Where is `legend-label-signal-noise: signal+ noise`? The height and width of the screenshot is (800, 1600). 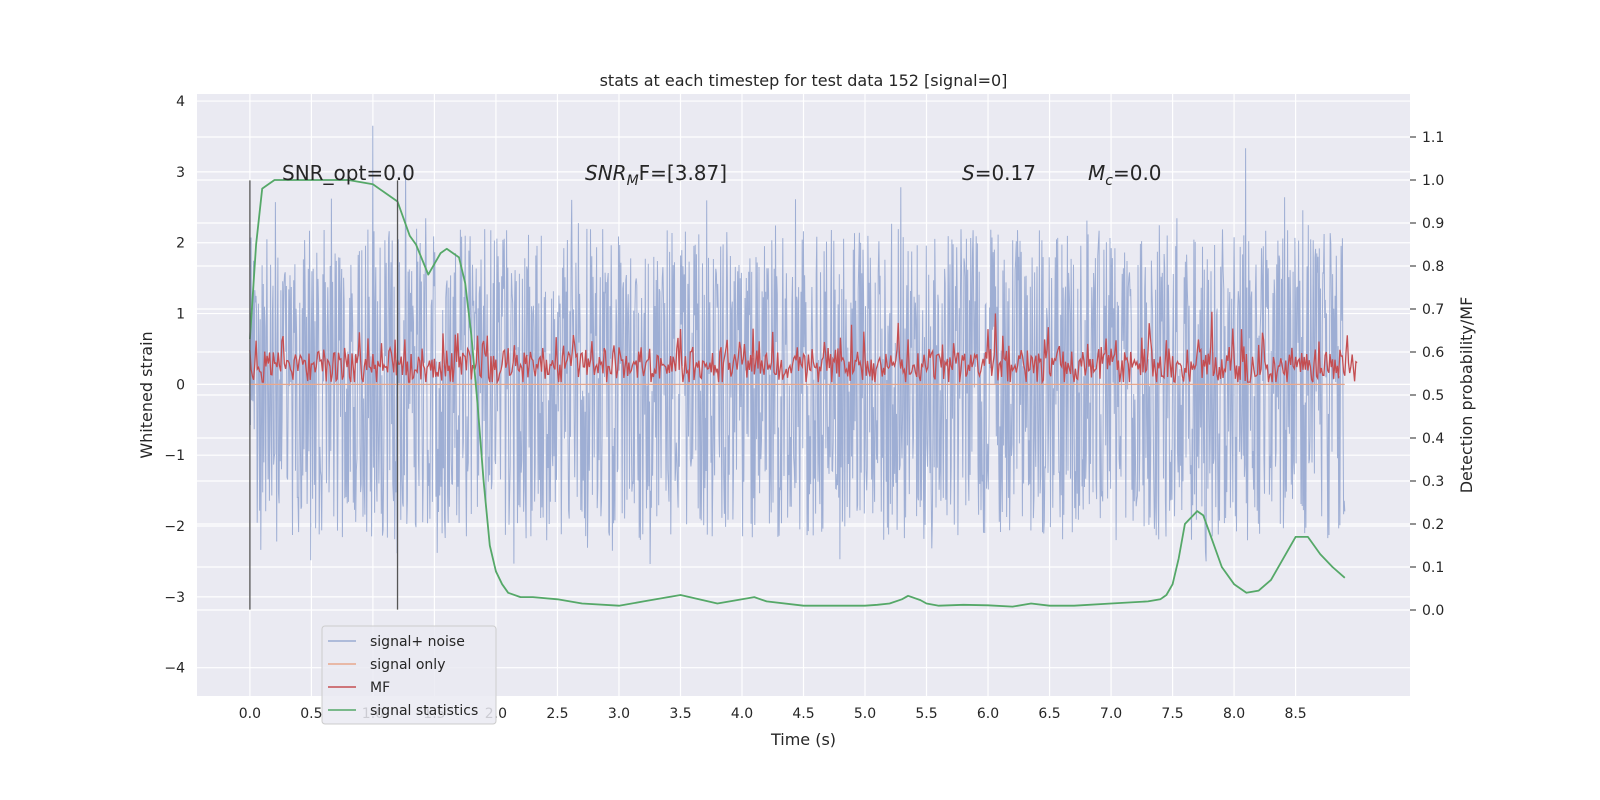
legend-label-signal-noise: signal+ noise is located at coordinates (417, 642).